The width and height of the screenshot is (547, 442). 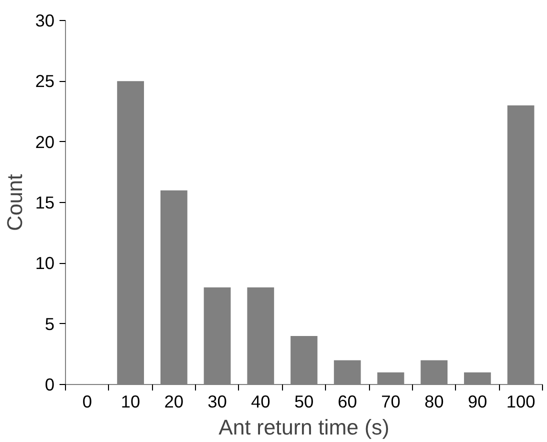 What do you see at coordinates (348, 402) in the screenshot?
I see `x-tick-label: 60` at bounding box center [348, 402].